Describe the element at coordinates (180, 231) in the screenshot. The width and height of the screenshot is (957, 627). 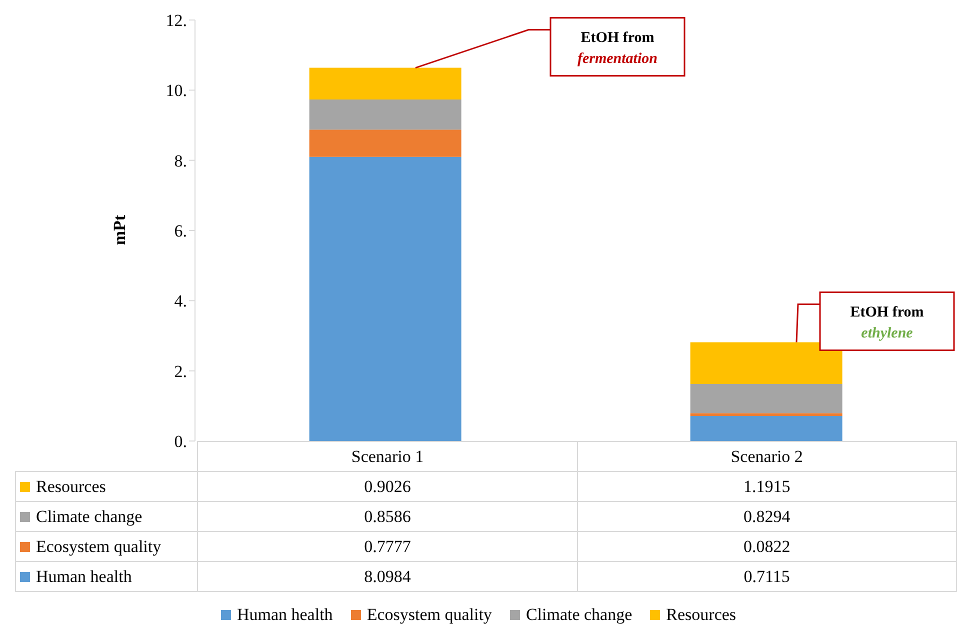
I see `y-tick-label: 6.` at that location.